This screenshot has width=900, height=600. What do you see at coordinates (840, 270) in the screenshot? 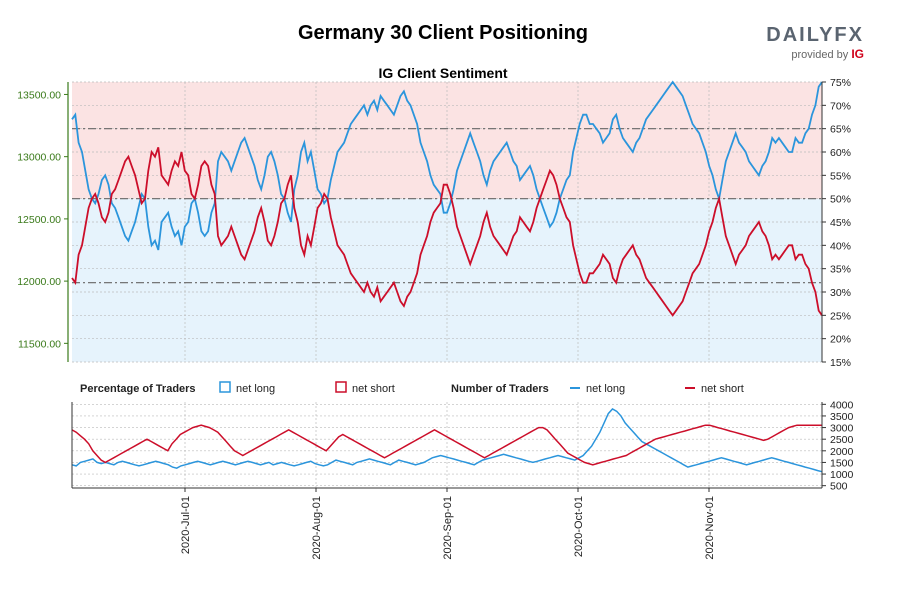
I see `right-tick-label: 35%` at bounding box center [840, 270].